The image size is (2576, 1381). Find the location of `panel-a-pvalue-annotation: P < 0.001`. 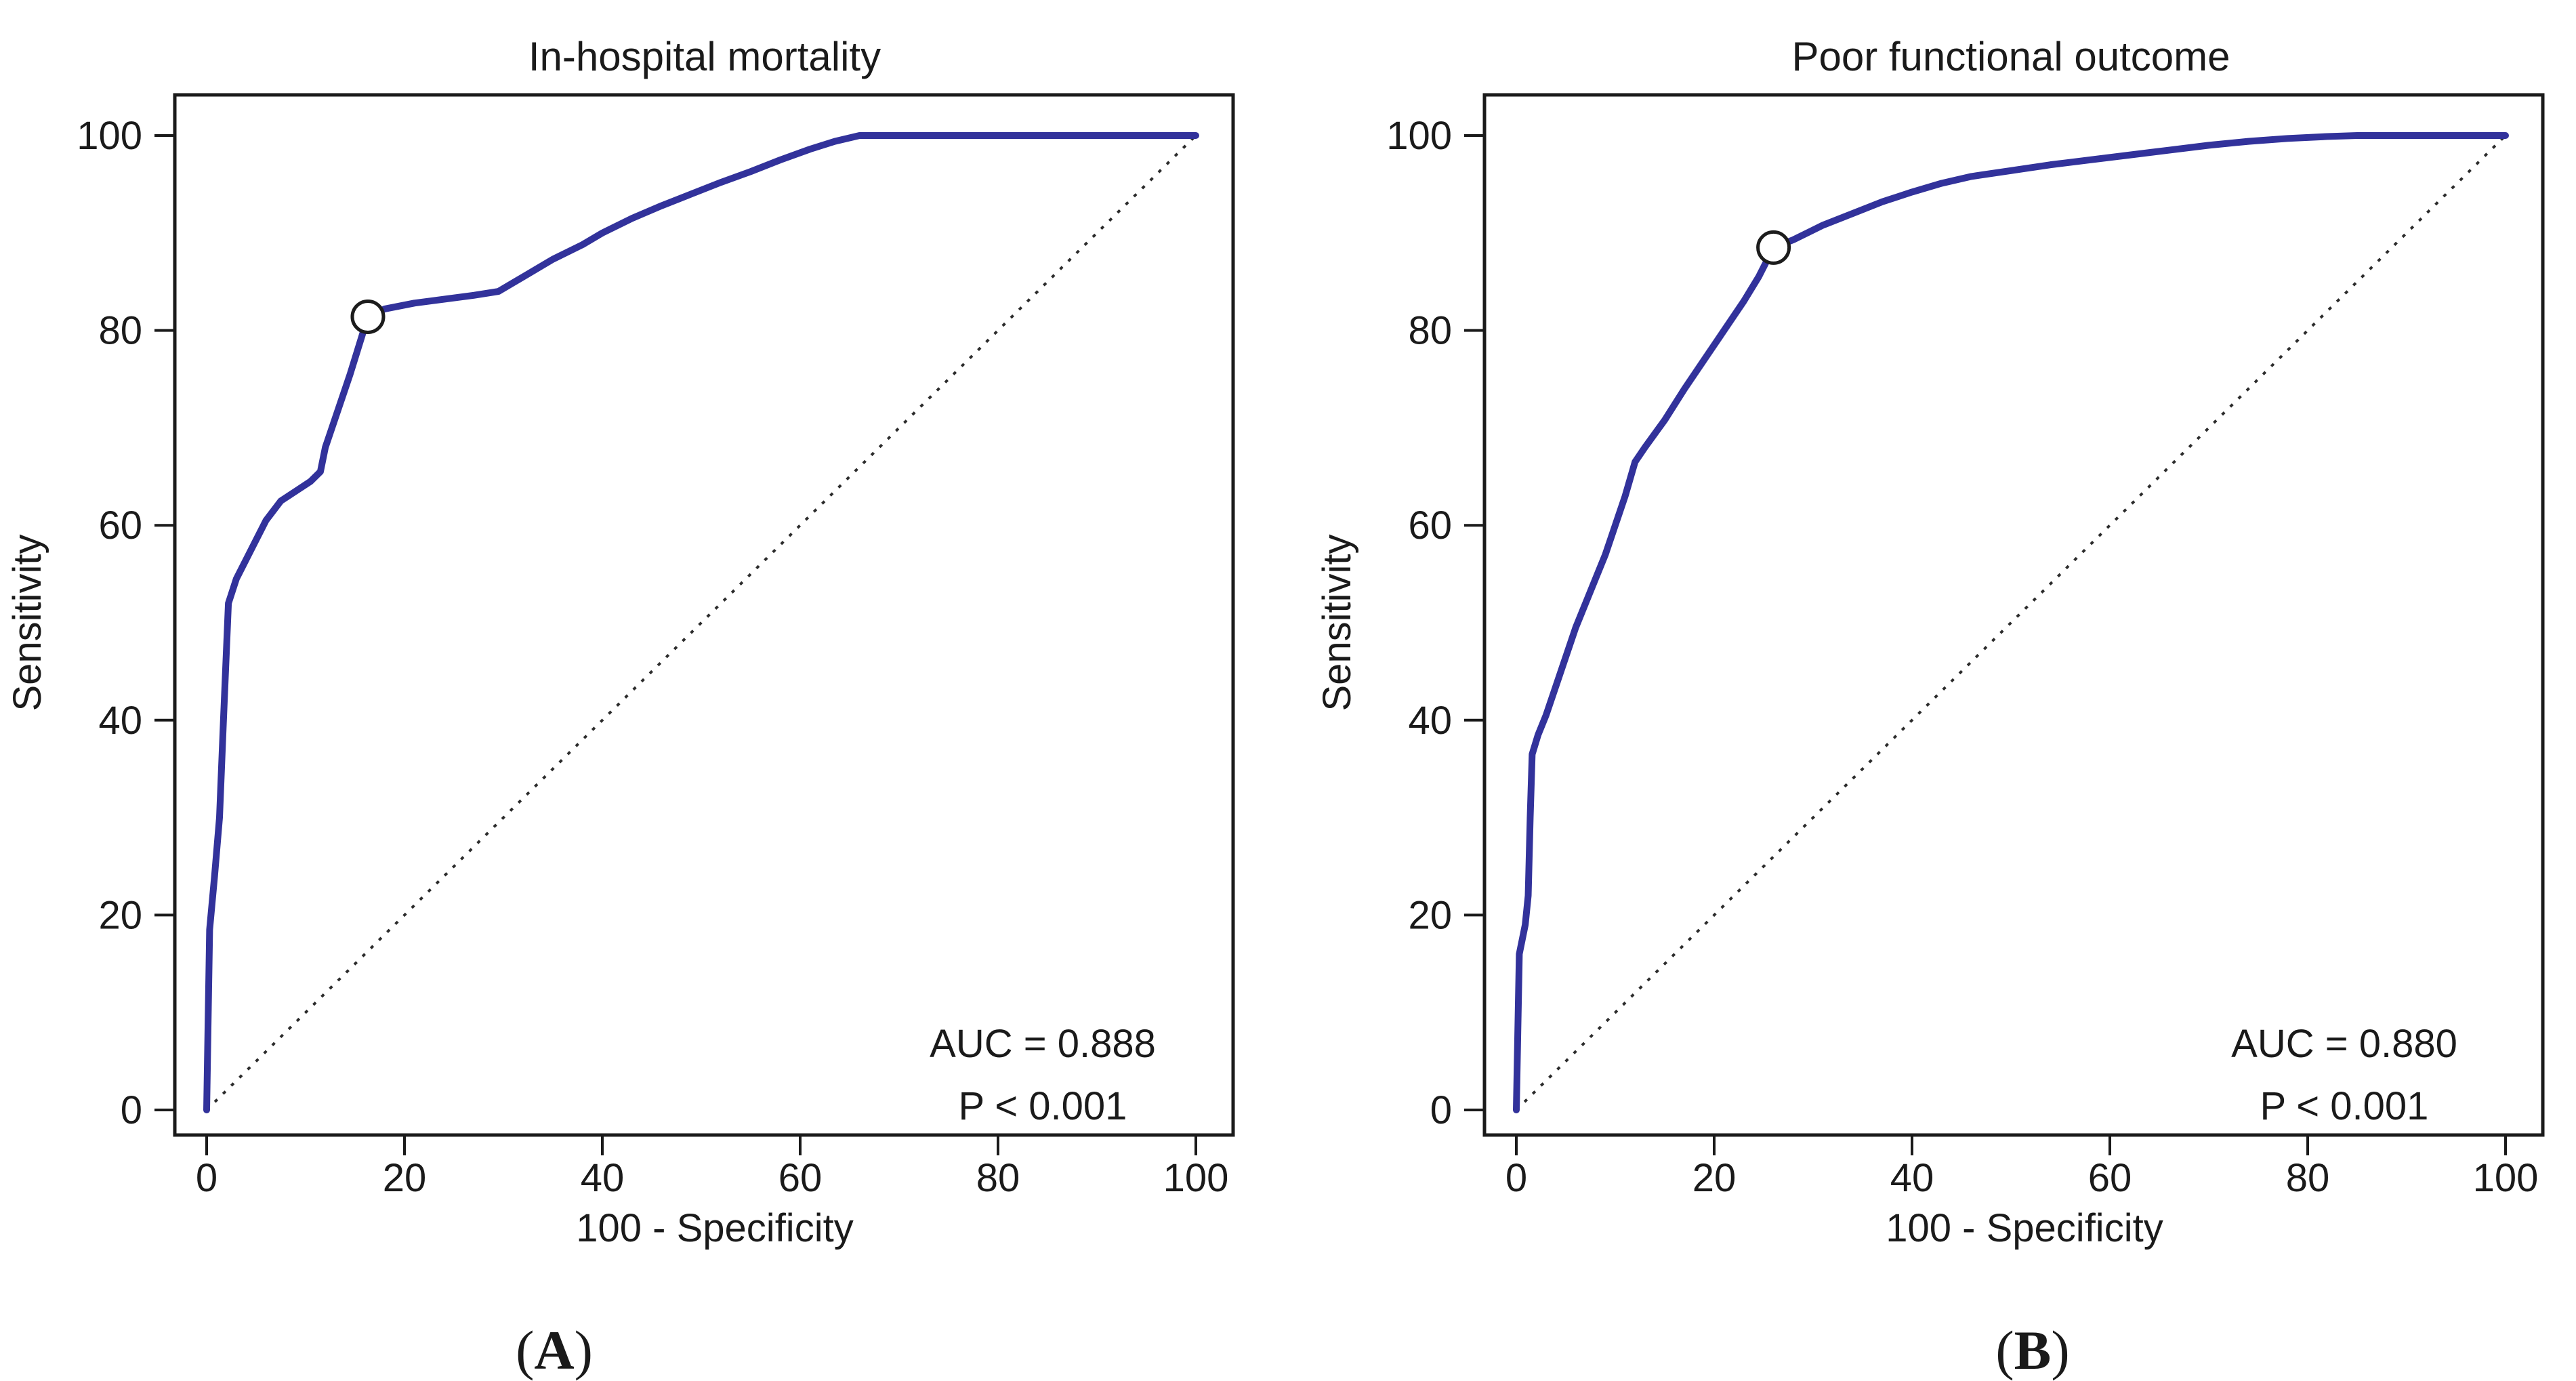

panel-a-pvalue-annotation: P < 0.001 is located at coordinates (1043, 1106).